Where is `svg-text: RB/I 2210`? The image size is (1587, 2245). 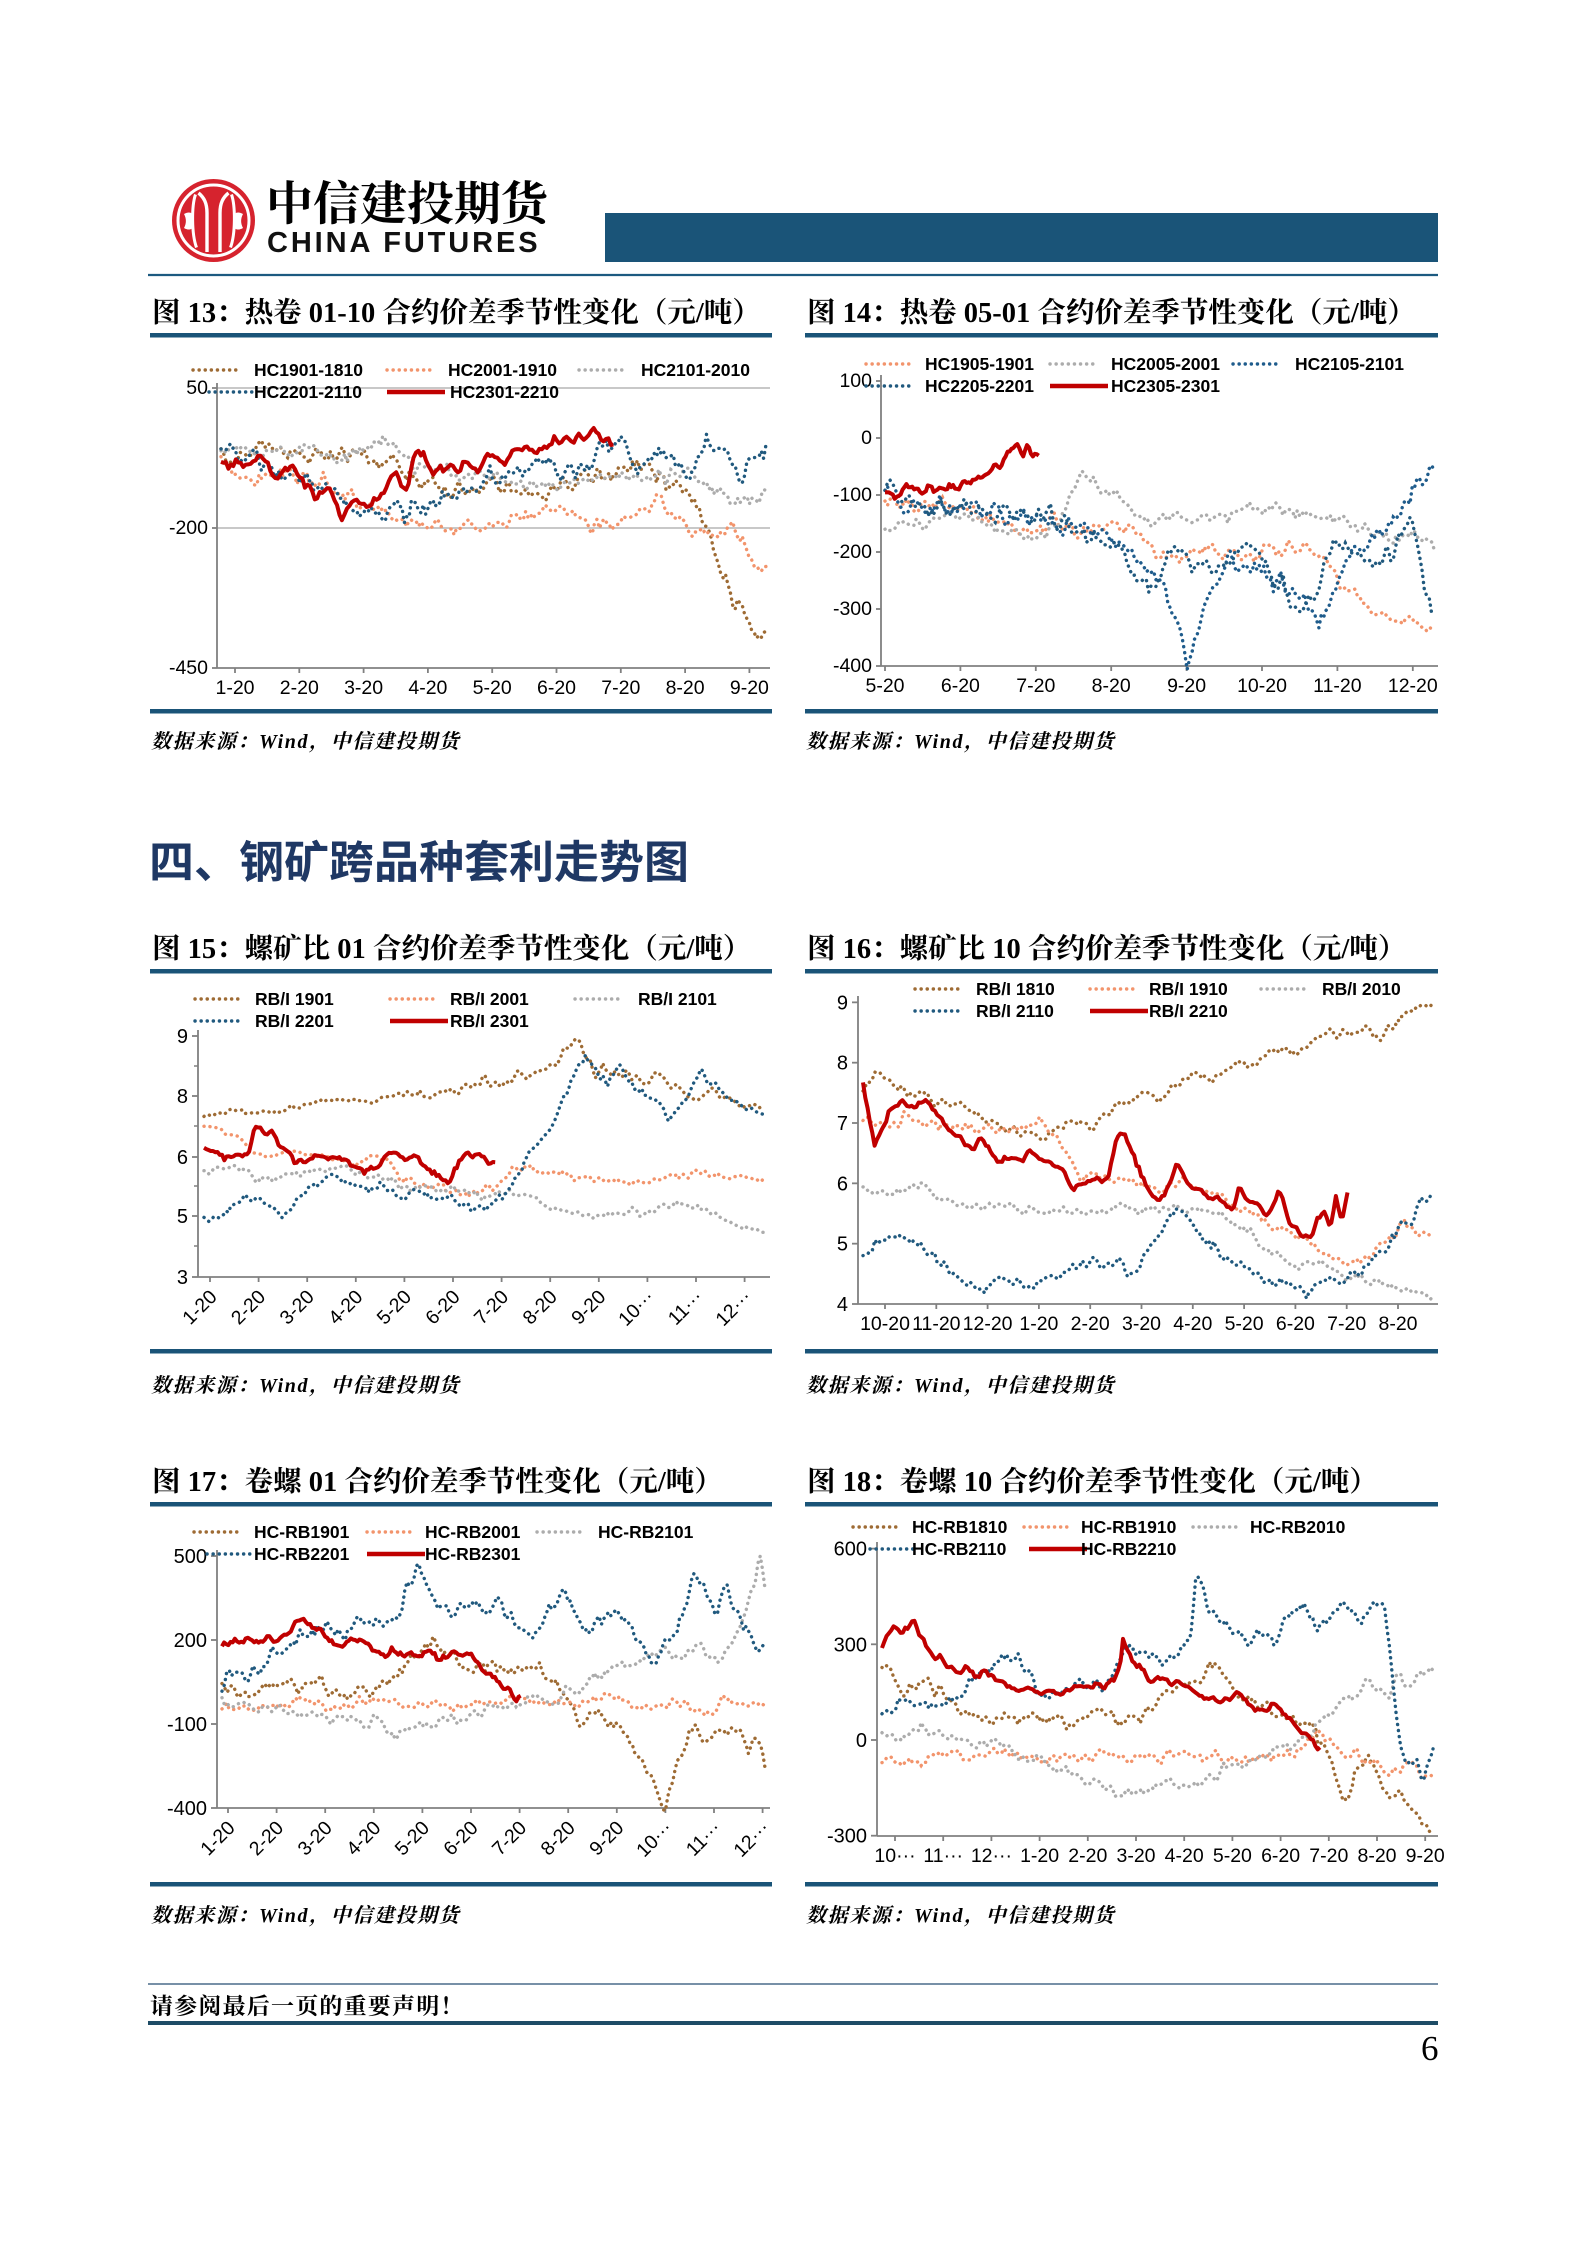 svg-text: RB/I 2210 is located at coordinates (1188, 1011).